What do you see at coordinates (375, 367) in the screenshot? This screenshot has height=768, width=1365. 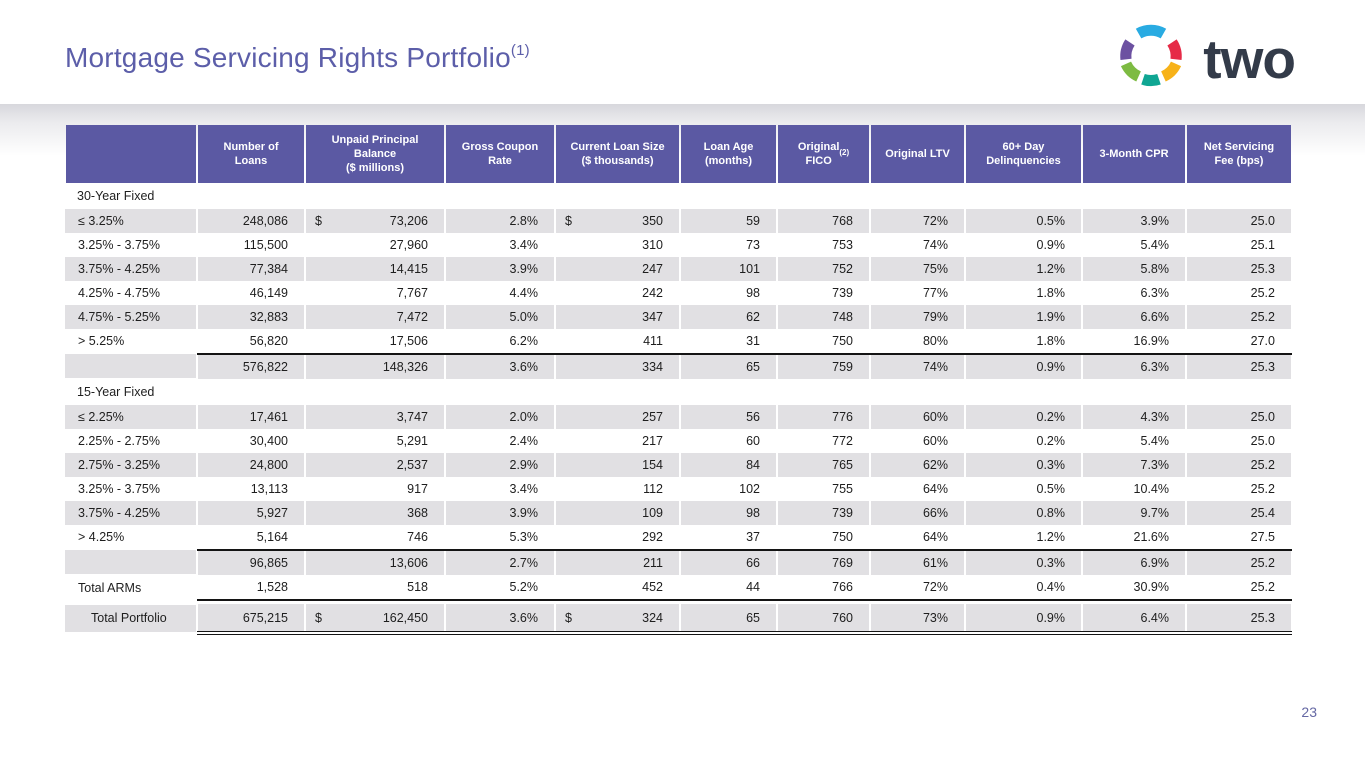 I see `cell-value-wrap: 148,326` at bounding box center [375, 367].